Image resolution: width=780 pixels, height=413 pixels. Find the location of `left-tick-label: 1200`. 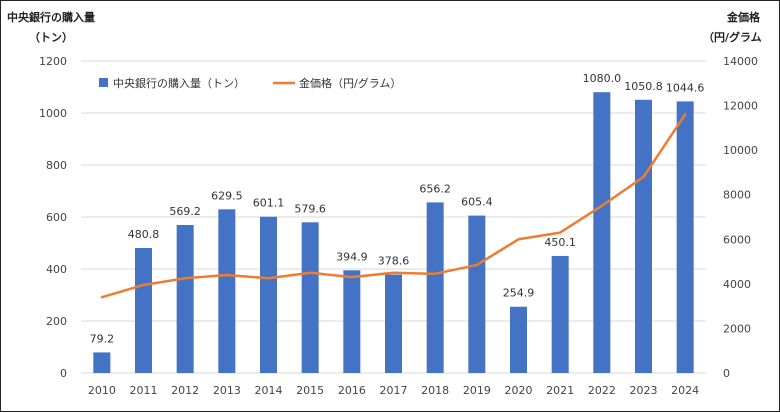

left-tick-label: 1200 is located at coordinates (53, 61).